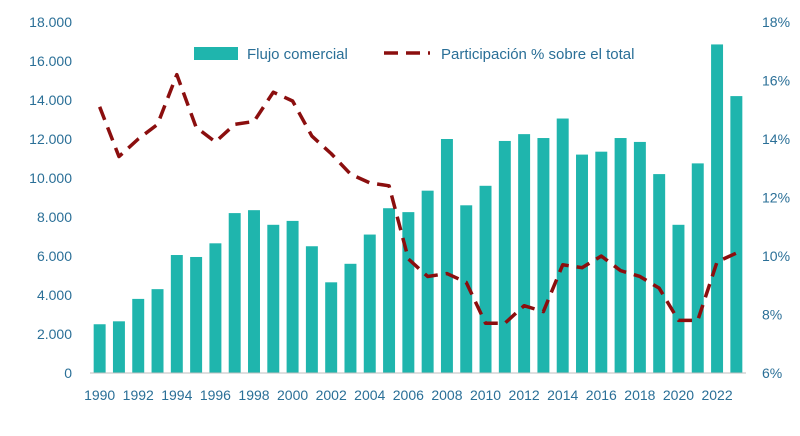 The image size is (800, 436). What do you see at coordinates (50, 61) in the screenshot?
I see `y-tick-label: 16.000` at bounding box center [50, 61].